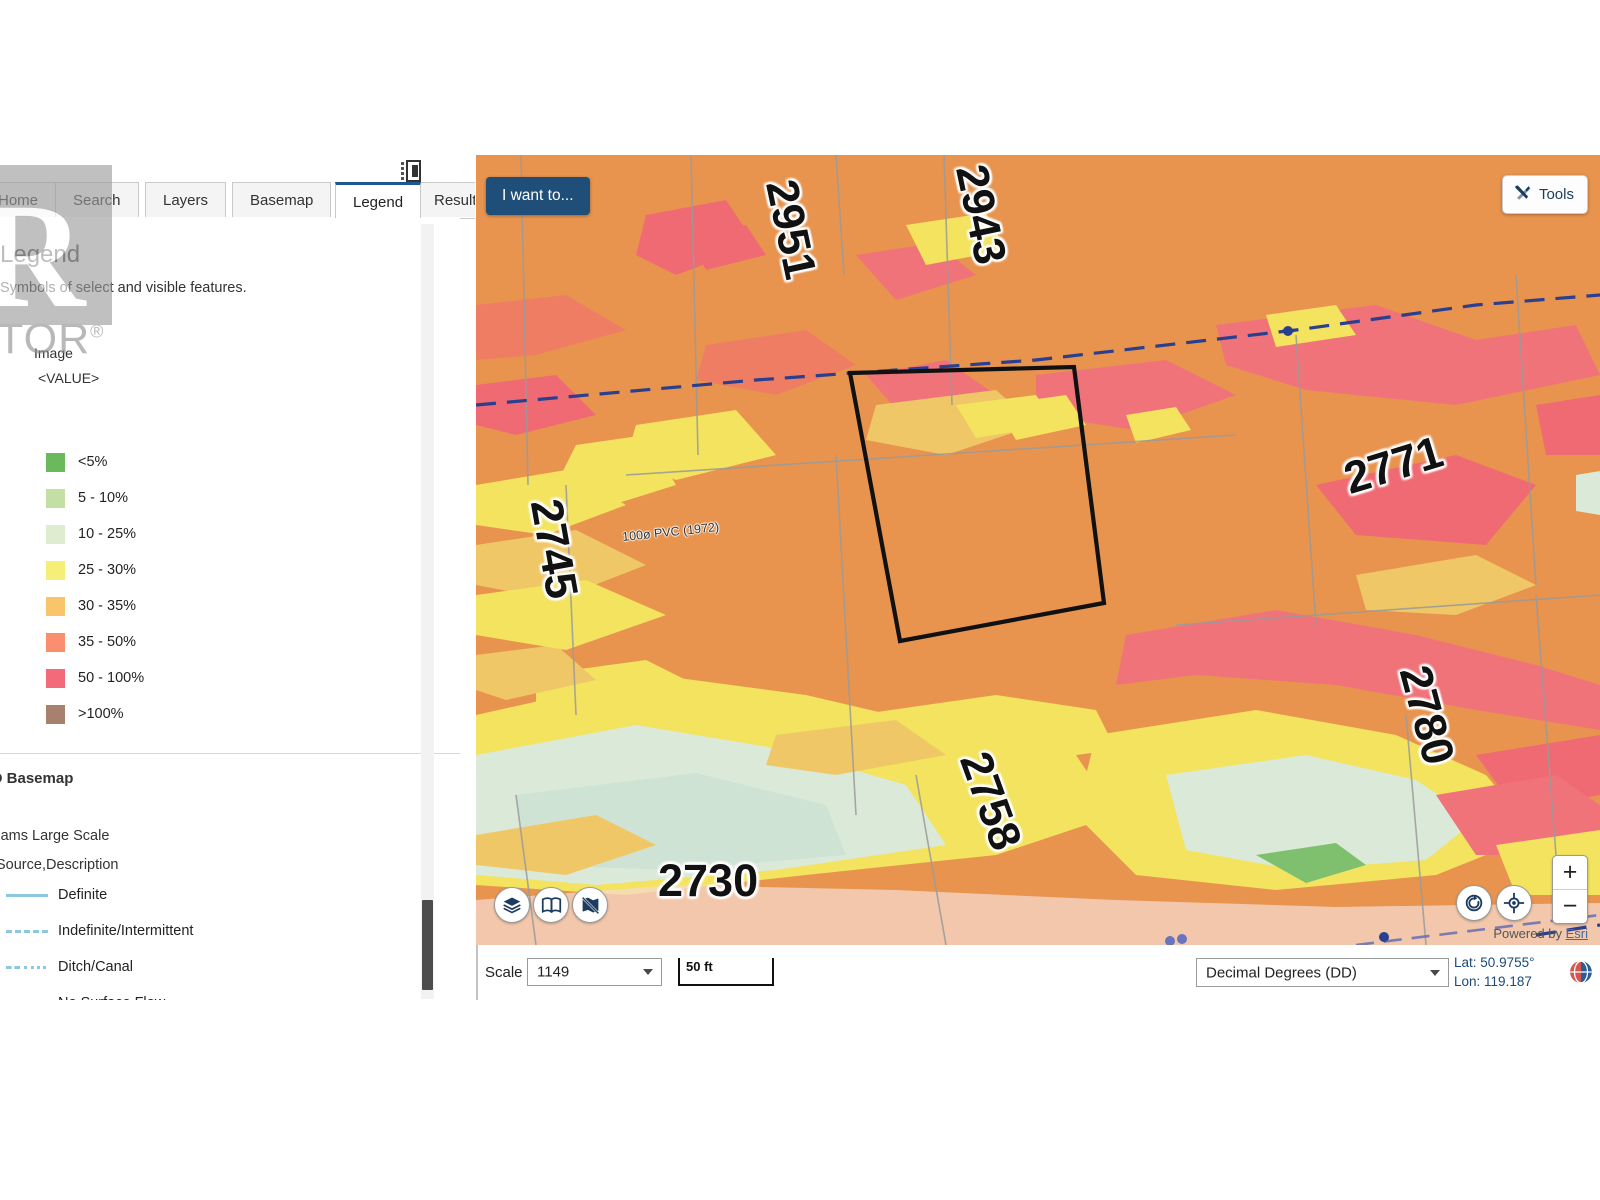 The image size is (1600, 1200). Describe the element at coordinates (40, 254) in the screenshot. I see `page-title: Legend` at that location.